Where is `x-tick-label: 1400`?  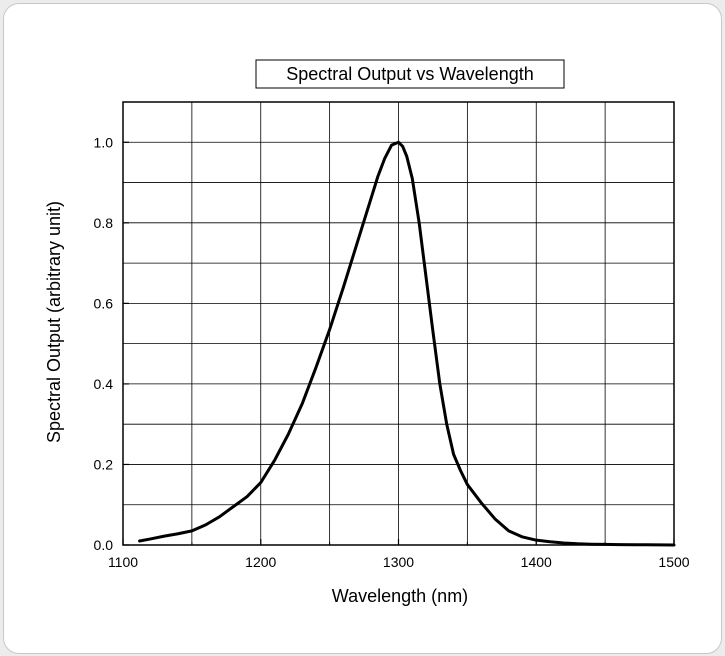
x-tick-label: 1400 is located at coordinates (536, 562).